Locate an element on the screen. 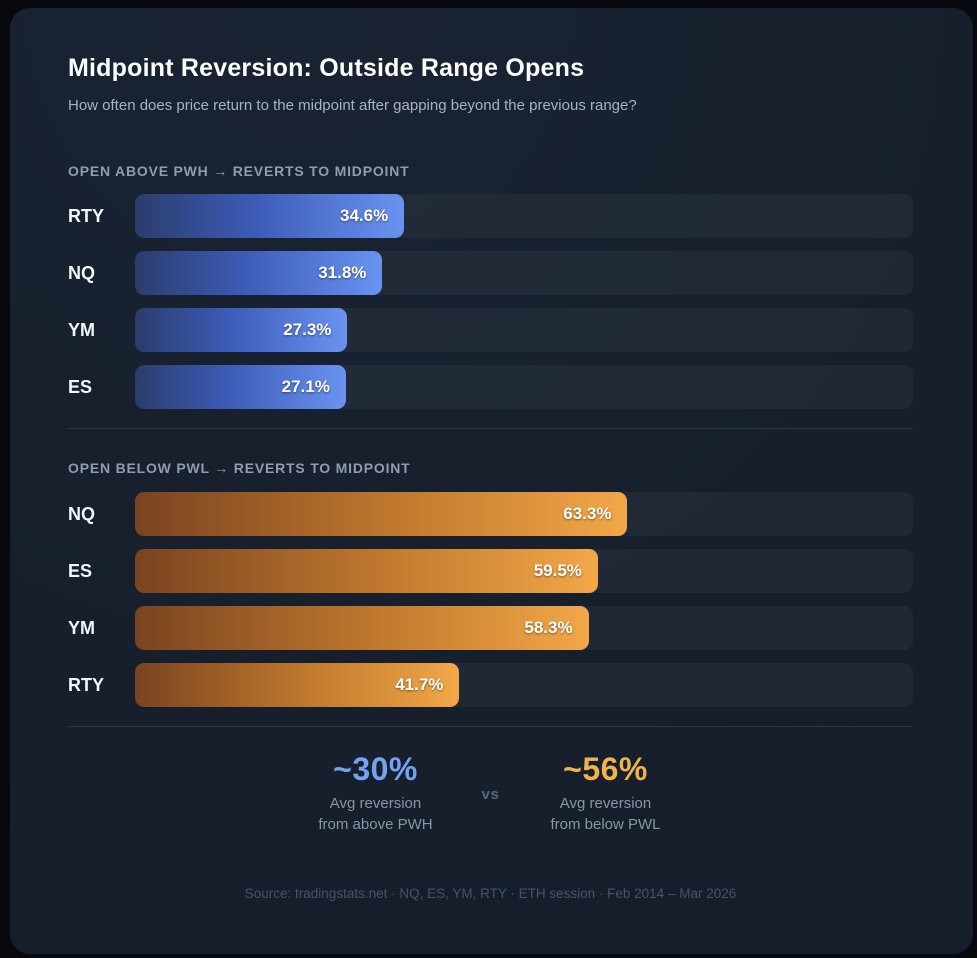 The image size is (977, 958). bar-value-label: 58.3% is located at coordinates (548, 627).